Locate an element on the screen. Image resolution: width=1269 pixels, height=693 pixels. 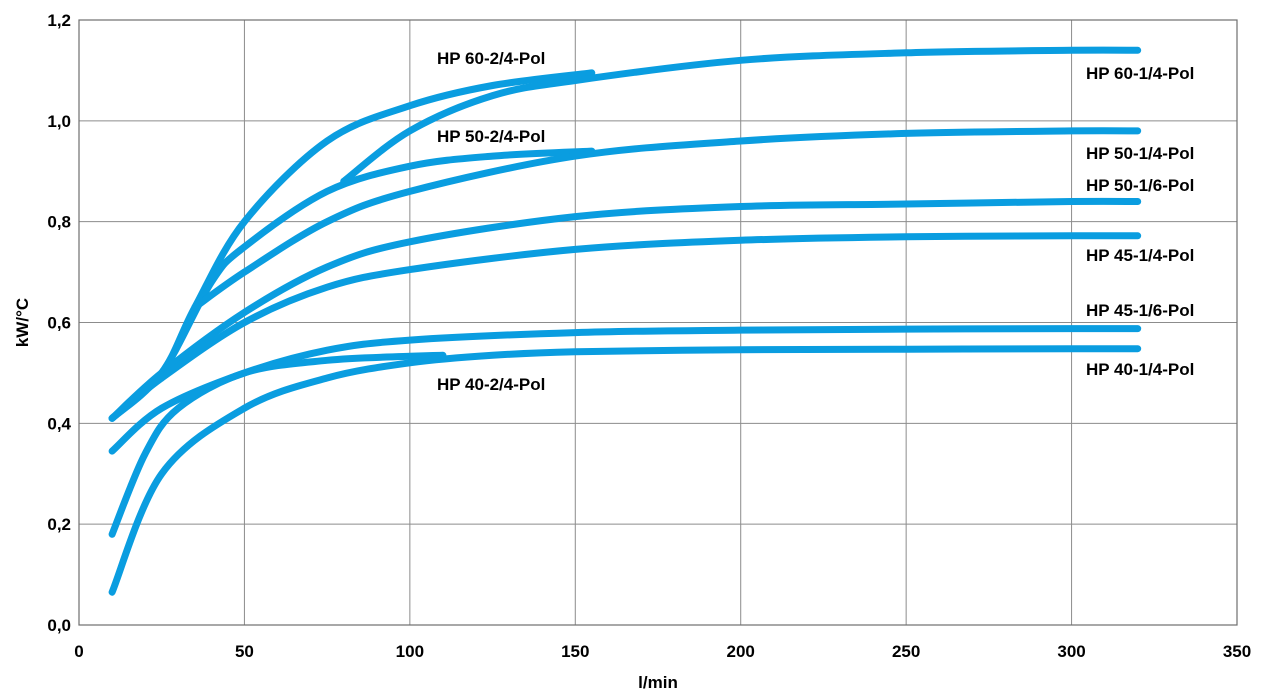
series-label-hp-50-2-4-pol: HP 50-2/4-Pol is located at coordinates (491, 136).